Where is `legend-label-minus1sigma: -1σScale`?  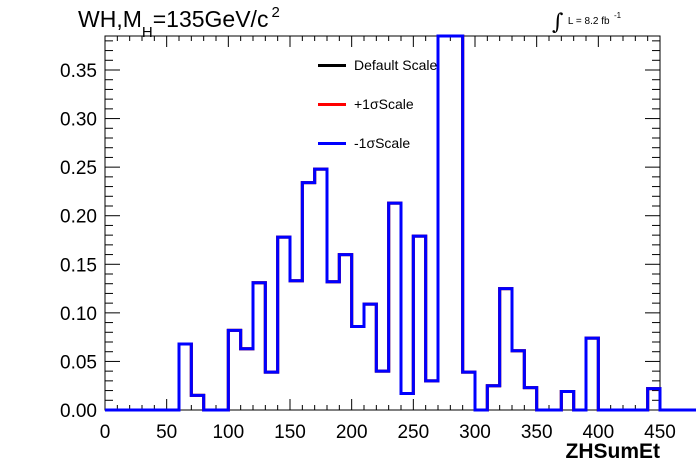 legend-label-minus1sigma: -1σScale is located at coordinates (382, 143).